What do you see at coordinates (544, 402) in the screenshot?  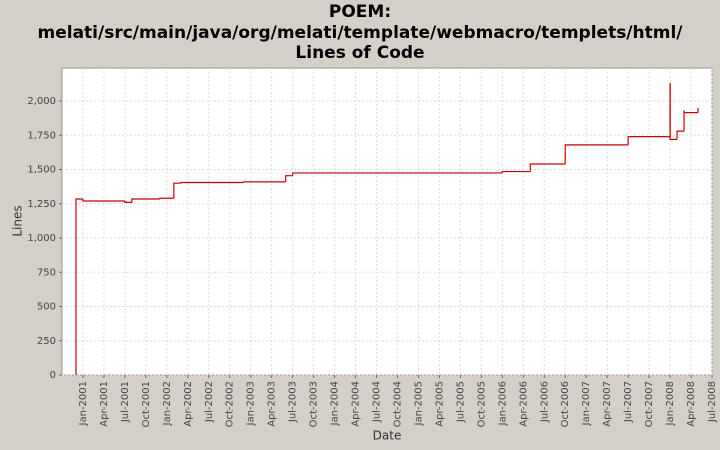 I see `x-tick-label: Jul-2006` at bounding box center [544, 402].